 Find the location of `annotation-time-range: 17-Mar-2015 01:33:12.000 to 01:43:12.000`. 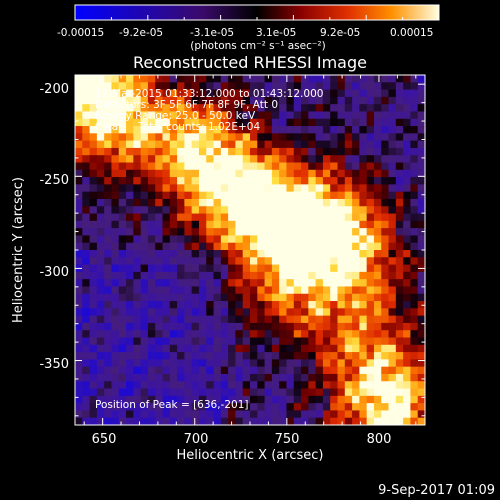

annotation-time-range: 17-Mar-2015 01:33:12.000 to 01:43:12.000 is located at coordinates (209, 94).